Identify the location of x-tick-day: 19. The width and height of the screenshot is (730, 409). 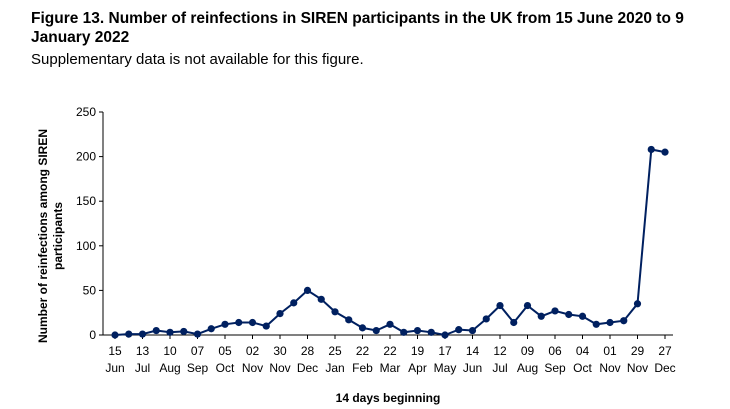
(418, 351).